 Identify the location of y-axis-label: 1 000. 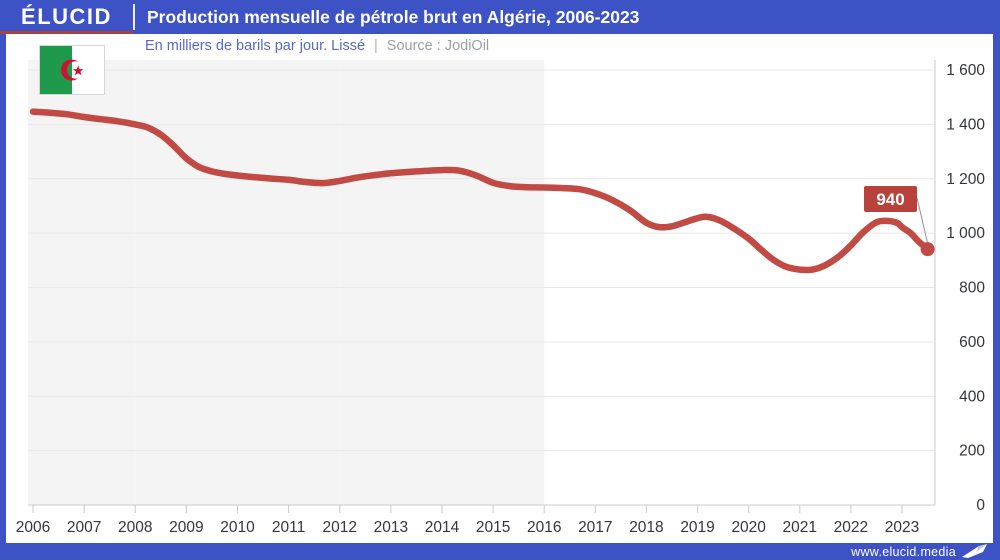
(965, 233).